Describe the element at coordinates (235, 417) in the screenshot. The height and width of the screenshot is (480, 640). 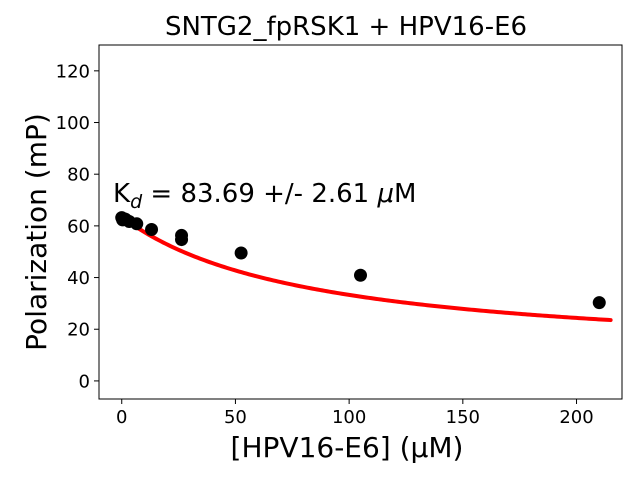
I see `x-tick-label: 50` at that location.